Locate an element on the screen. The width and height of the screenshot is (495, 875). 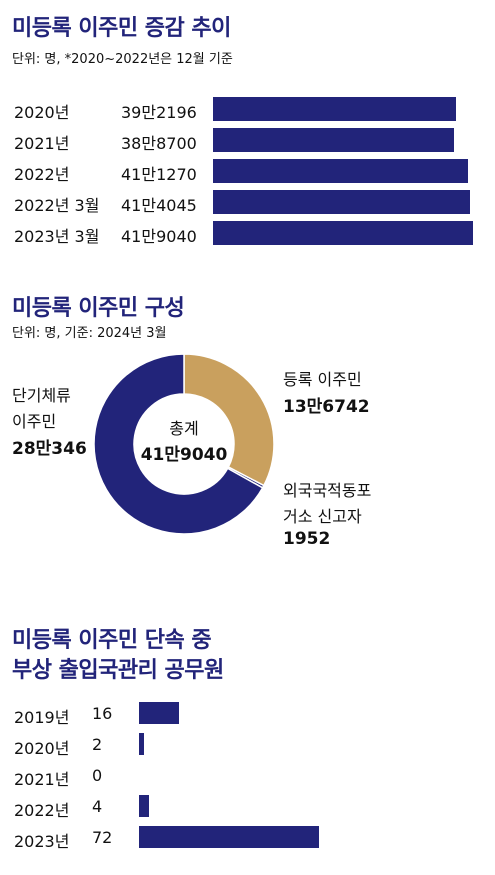
chart1-unit-note: 단위: 명, *2020~2022년은 12월 기준 is located at coordinates (122, 59).